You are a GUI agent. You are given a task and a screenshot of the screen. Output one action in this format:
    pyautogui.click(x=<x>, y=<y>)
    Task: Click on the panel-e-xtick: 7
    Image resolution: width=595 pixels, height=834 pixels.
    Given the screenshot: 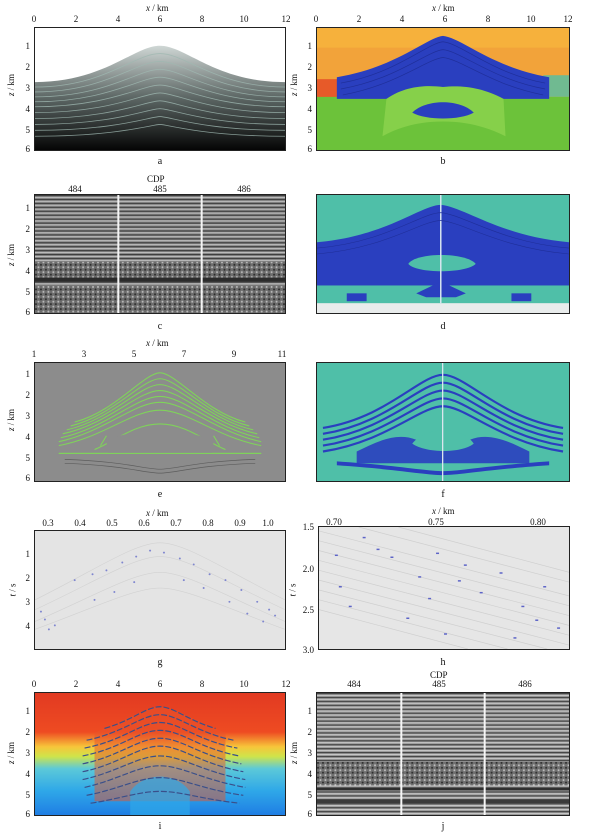 What is the action you would take?
    pyautogui.click(x=184, y=354)
    